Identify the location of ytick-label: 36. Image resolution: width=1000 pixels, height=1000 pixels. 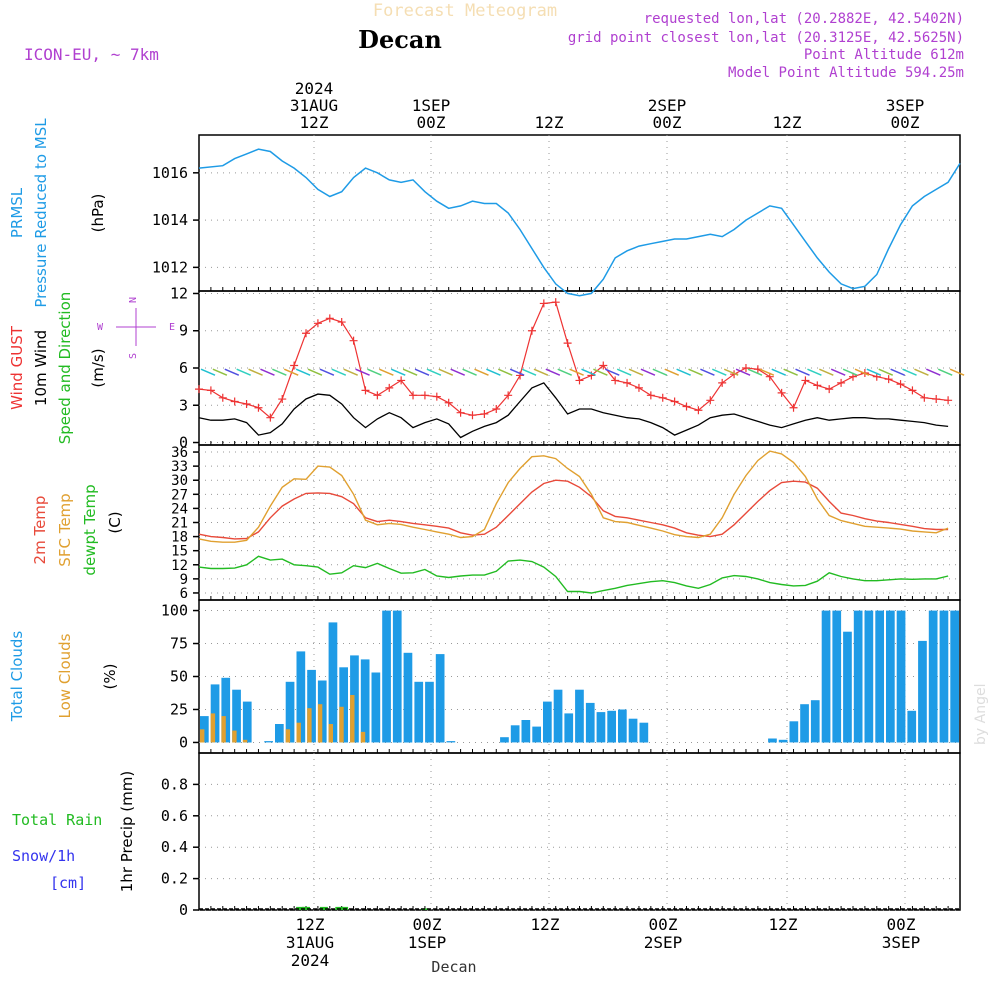
(179, 453).